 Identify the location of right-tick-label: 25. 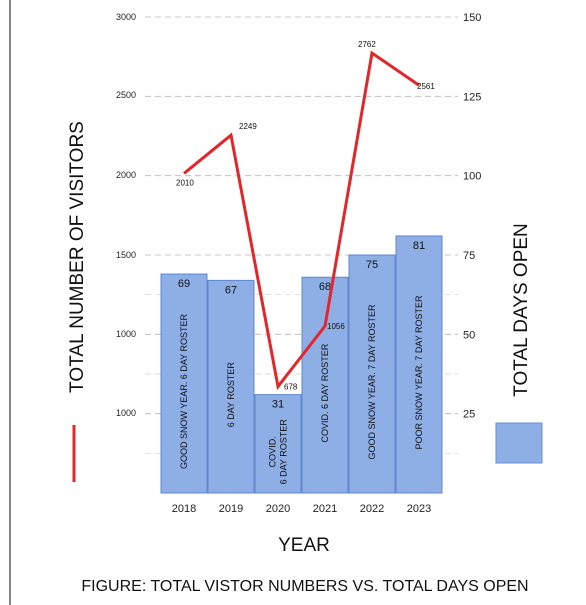
(469, 415).